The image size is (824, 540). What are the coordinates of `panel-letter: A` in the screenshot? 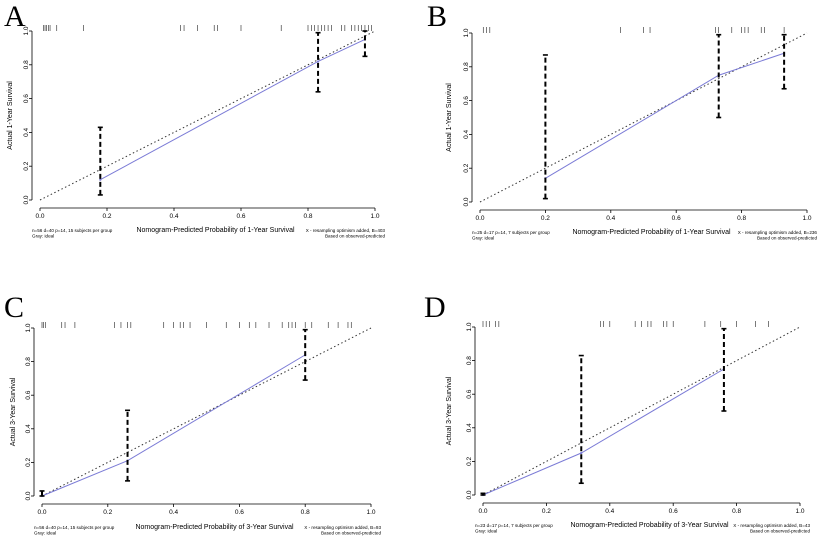 It's located at (15, 16).